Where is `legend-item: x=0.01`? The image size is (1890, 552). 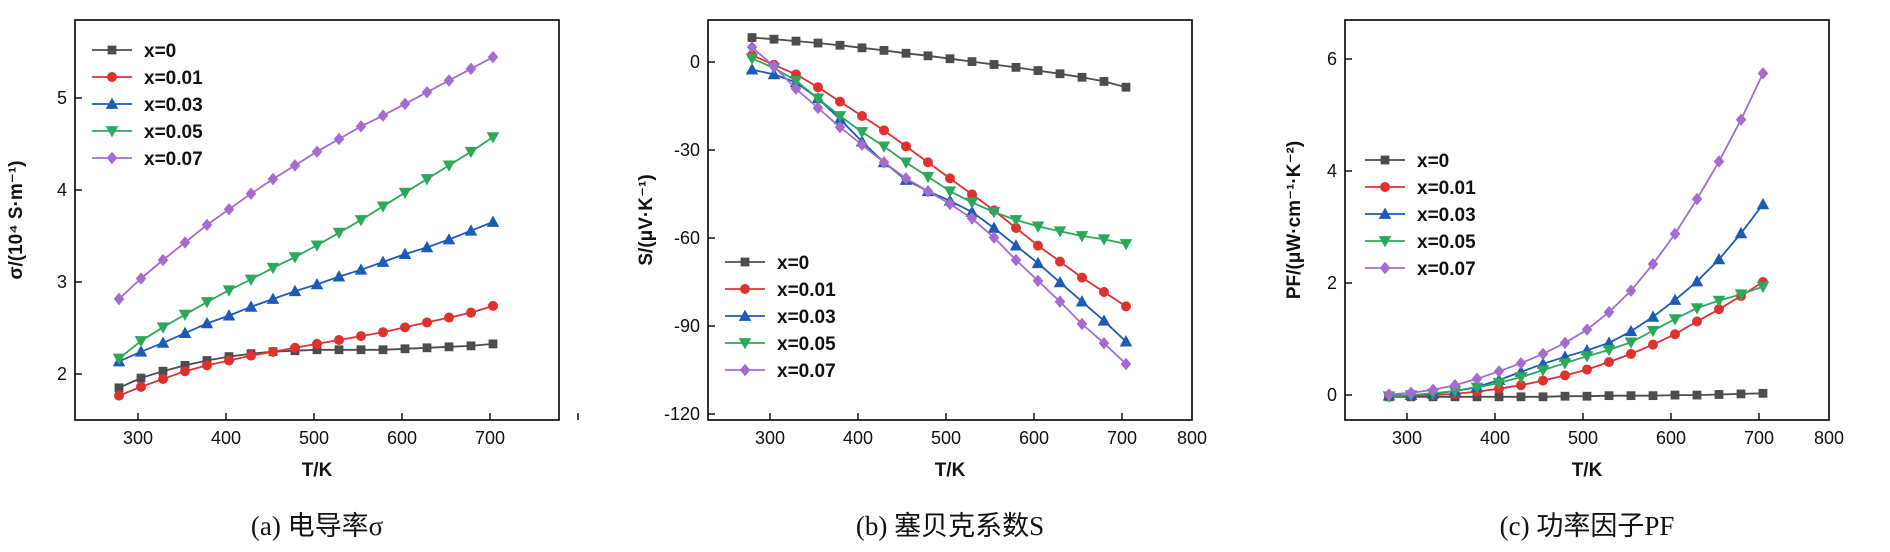
legend-item: x=0.01 is located at coordinates (1420, 188).